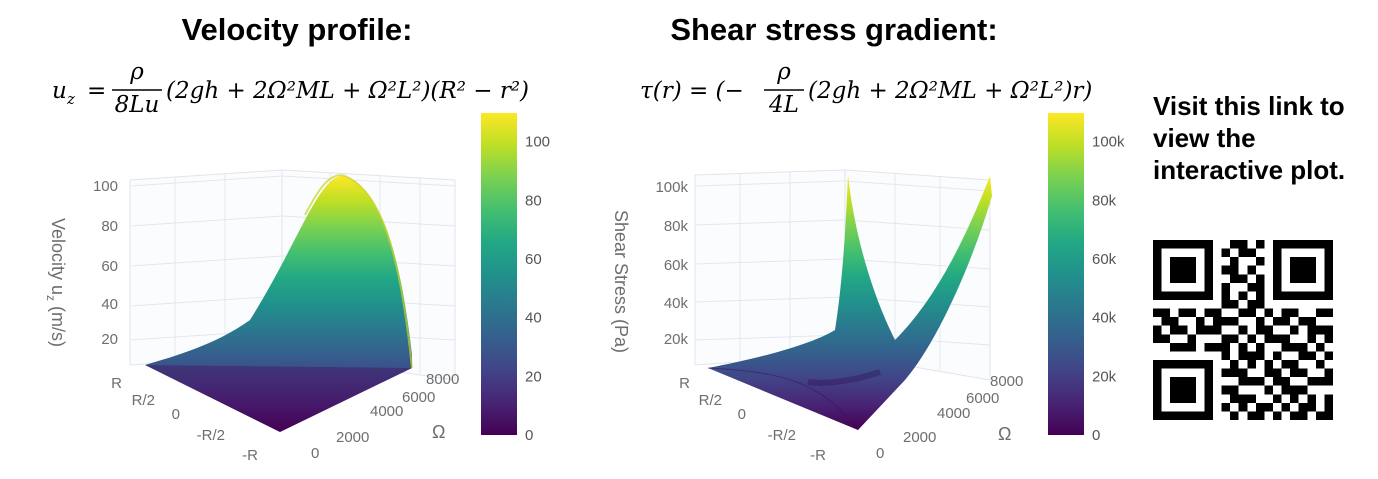 The width and height of the screenshot is (1378, 479). I want to click on velocity-z-tick: 40, so click(109, 304).